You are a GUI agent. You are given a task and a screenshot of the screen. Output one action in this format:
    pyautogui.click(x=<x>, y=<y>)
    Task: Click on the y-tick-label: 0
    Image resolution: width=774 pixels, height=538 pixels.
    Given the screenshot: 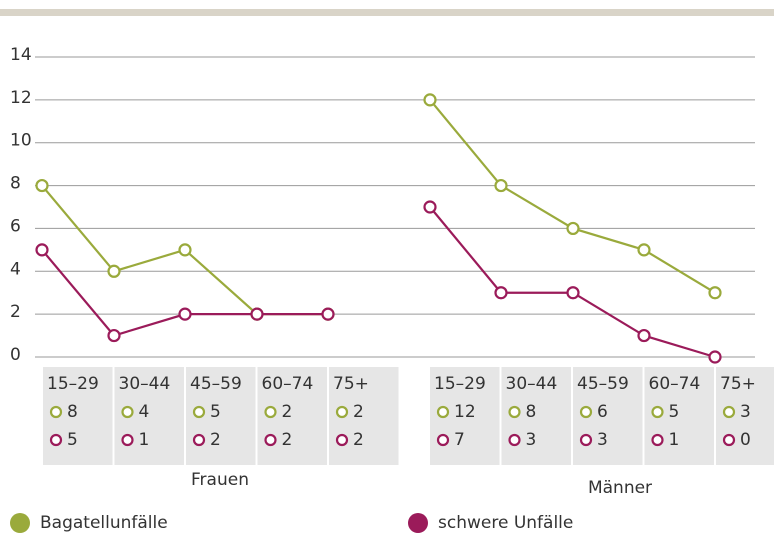 What is the action you would take?
    pyautogui.click(x=15, y=355)
    